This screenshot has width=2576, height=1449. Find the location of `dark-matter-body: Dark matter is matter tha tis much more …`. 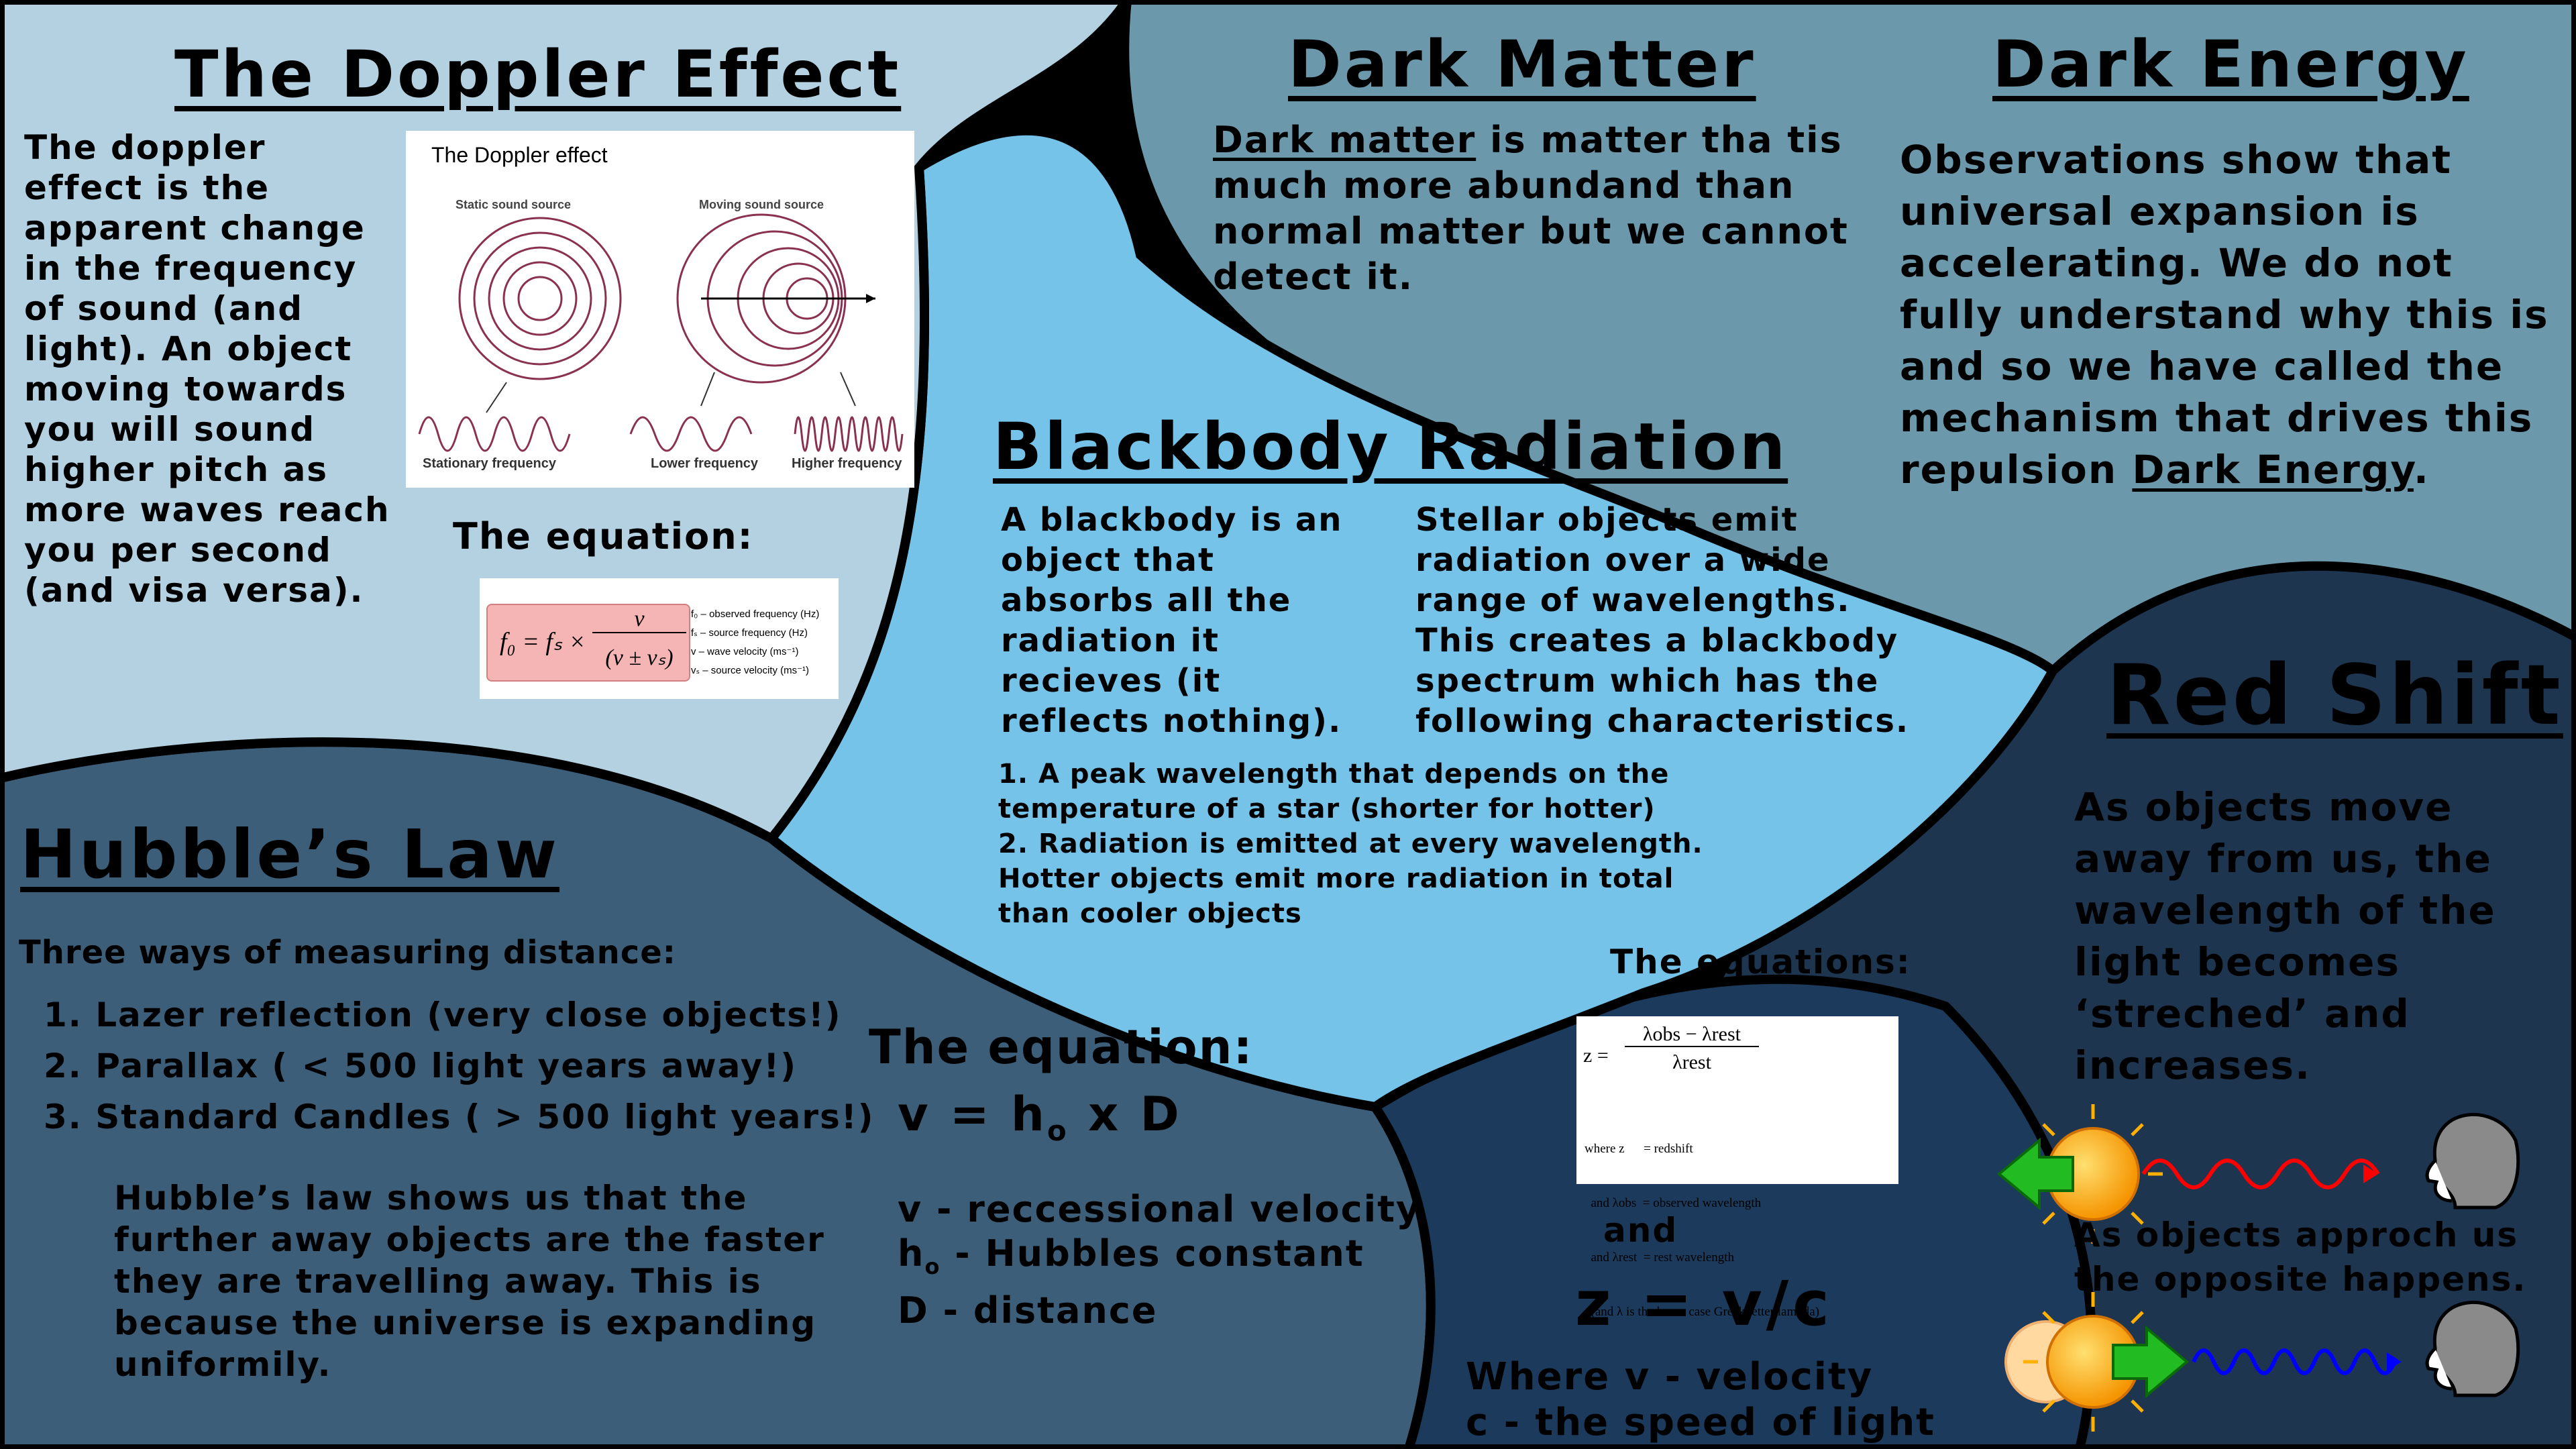

dark-matter-body: Dark matter is matter tha tis much more … is located at coordinates (1531, 208).